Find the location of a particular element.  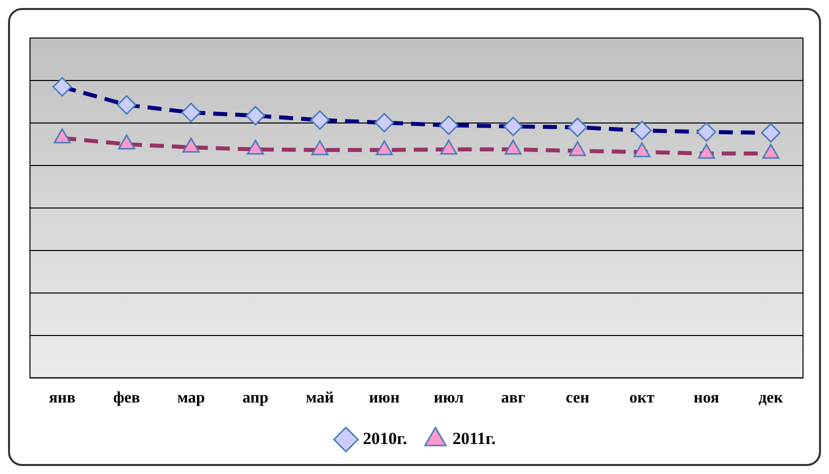

x-tick-label: июн is located at coordinates (384, 398).